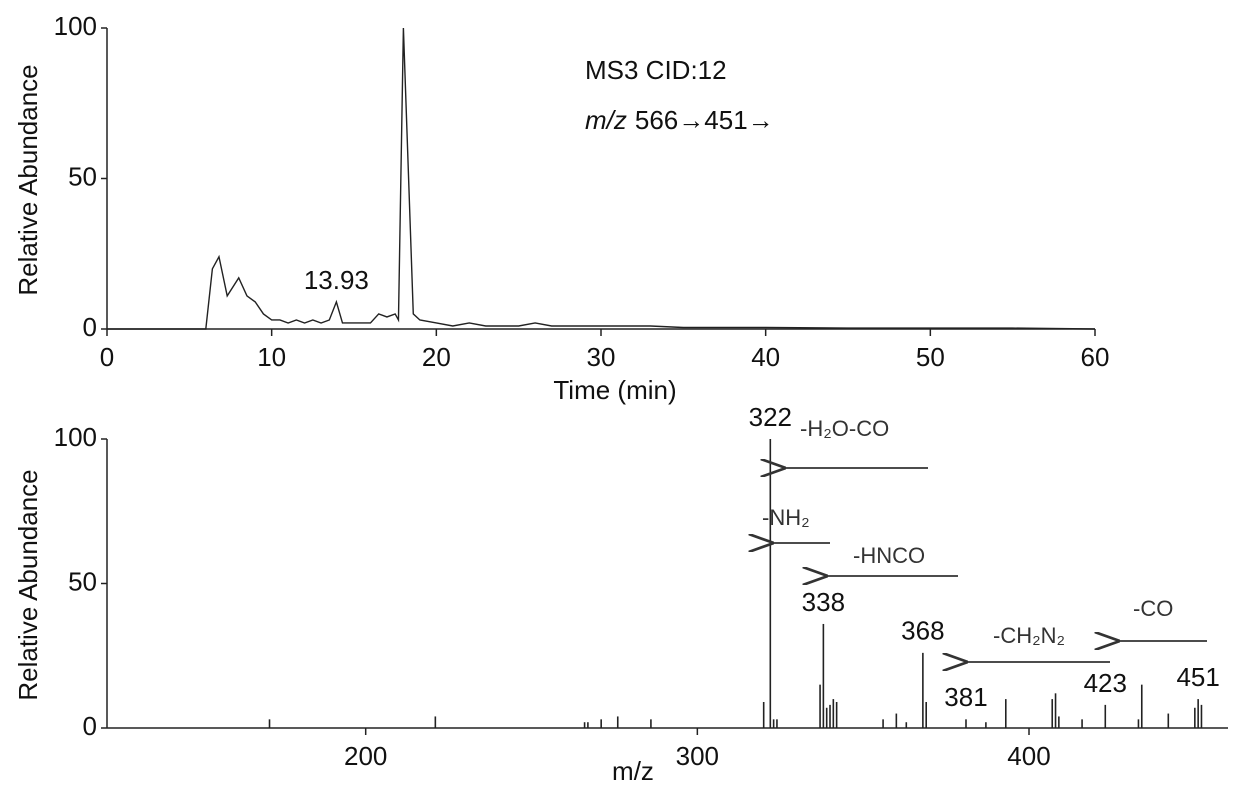 This screenshot has height=791, width=1233. I want to click on point-label: 423, so click(1105, 683).